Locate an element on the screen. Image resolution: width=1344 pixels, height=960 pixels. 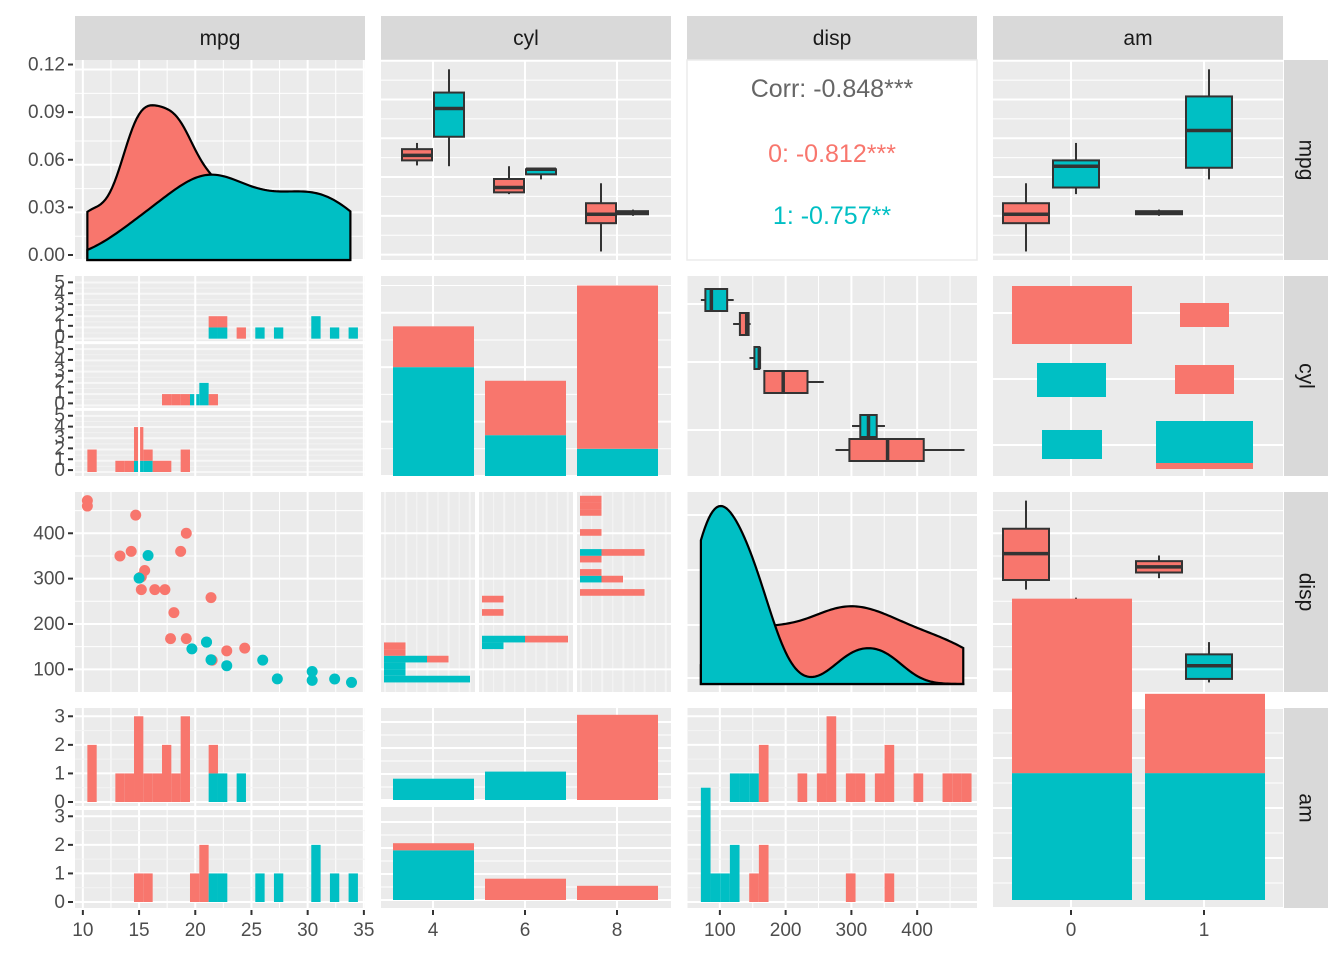
x-tick-label-mpg: 15 is located at coordinates (138, 930).